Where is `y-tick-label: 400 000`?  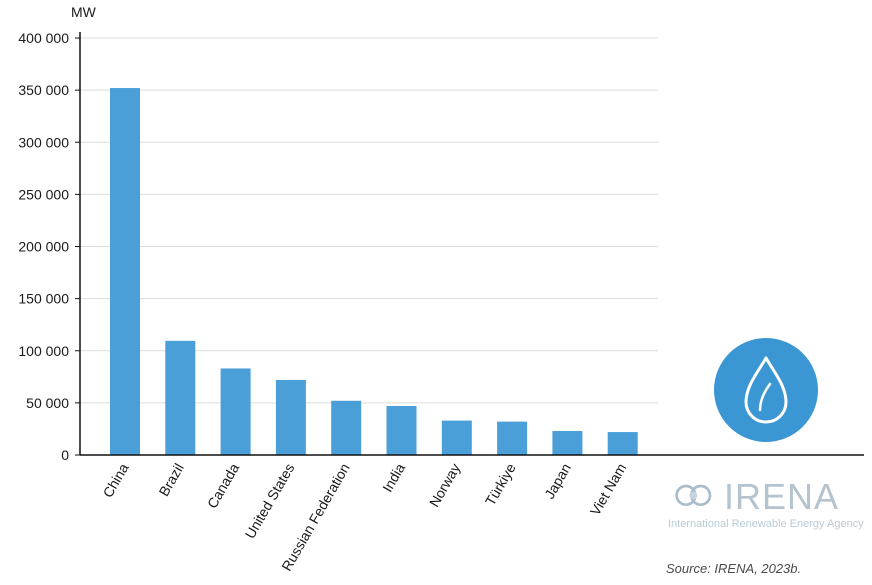 y-tick-label: 400 000 is located at coordinates (43, 38).